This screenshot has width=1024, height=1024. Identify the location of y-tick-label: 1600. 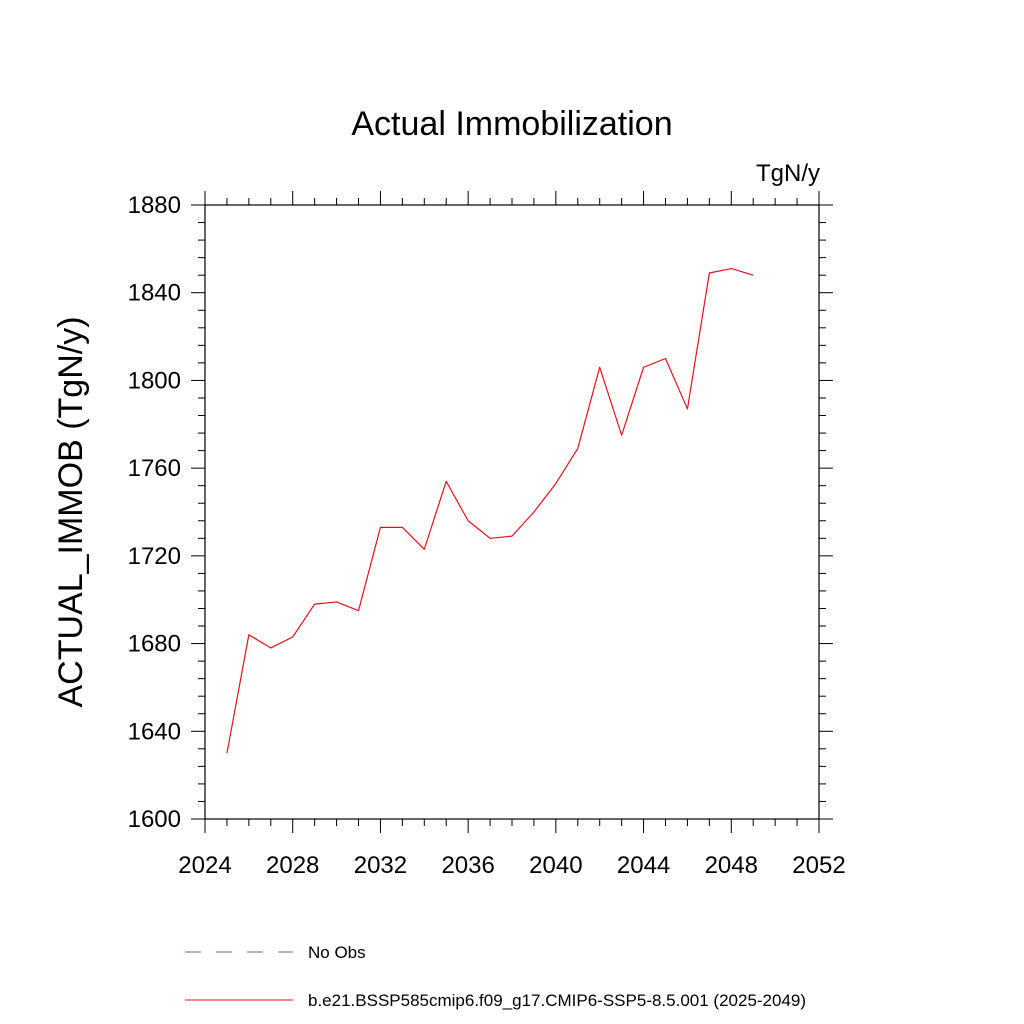
(154, 819).